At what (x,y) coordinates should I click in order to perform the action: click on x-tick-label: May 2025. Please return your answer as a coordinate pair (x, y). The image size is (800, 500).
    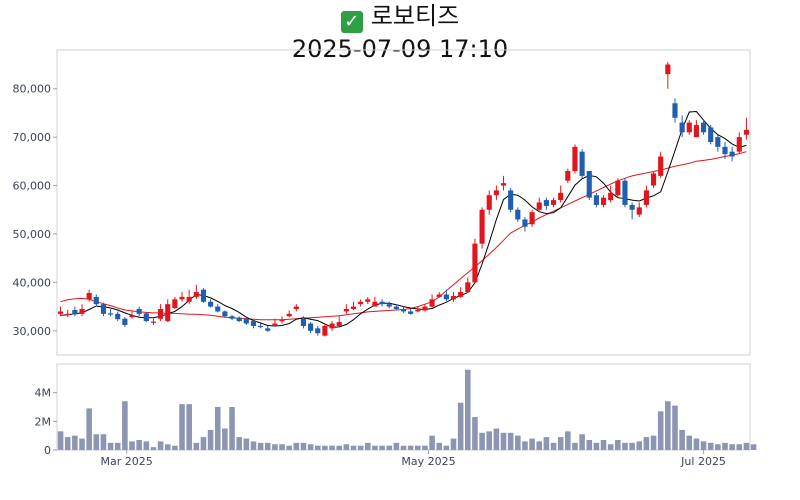
    Looking at the image, I should click on (428, 461).